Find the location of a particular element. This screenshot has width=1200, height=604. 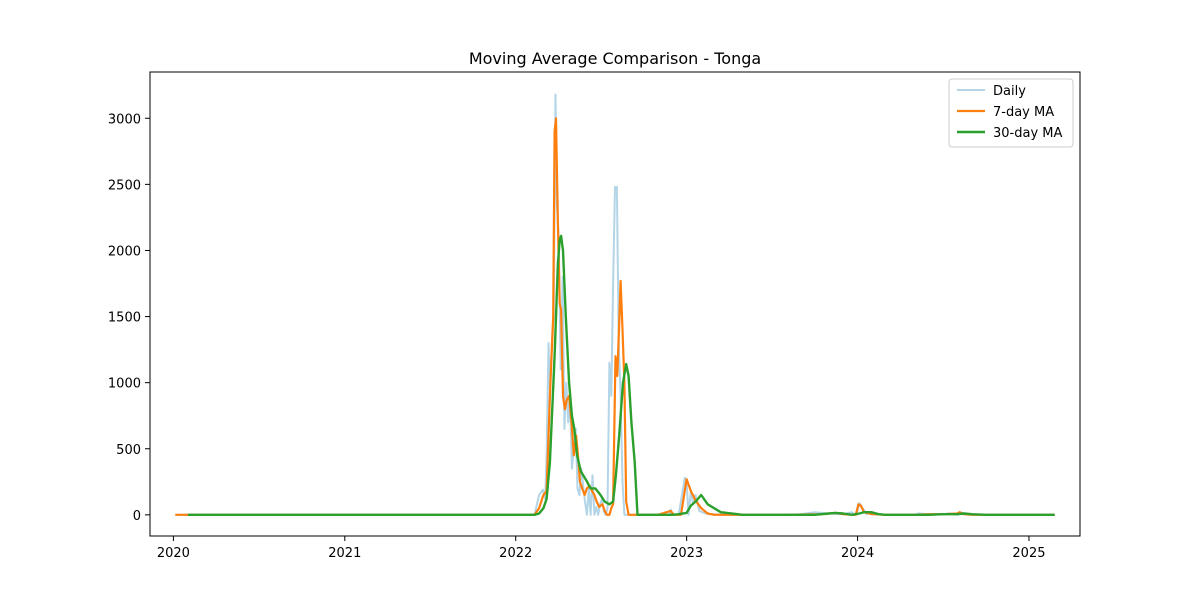

legend-box is located at coordinates (1011, 113).